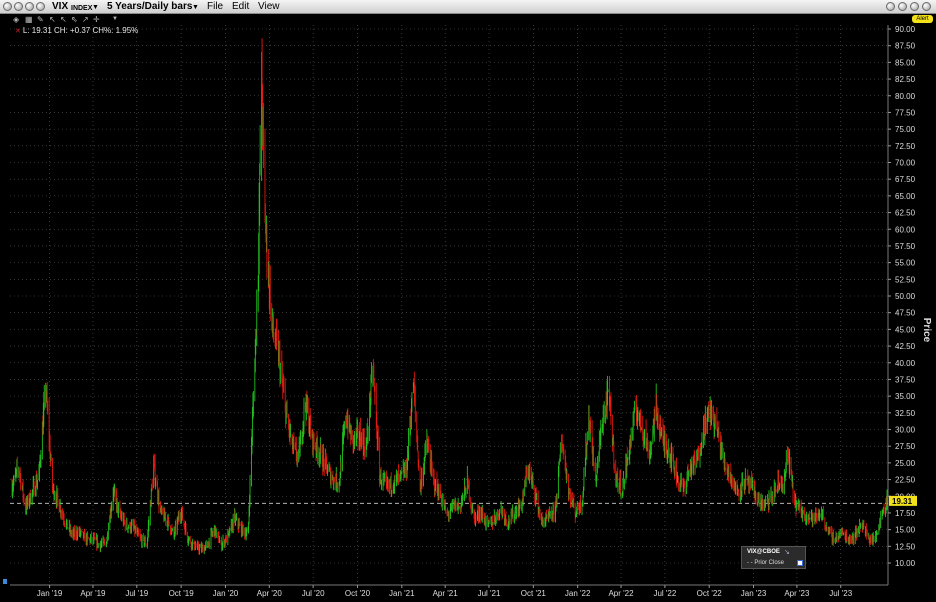  I want to click on close-icon, so click(926, 6).